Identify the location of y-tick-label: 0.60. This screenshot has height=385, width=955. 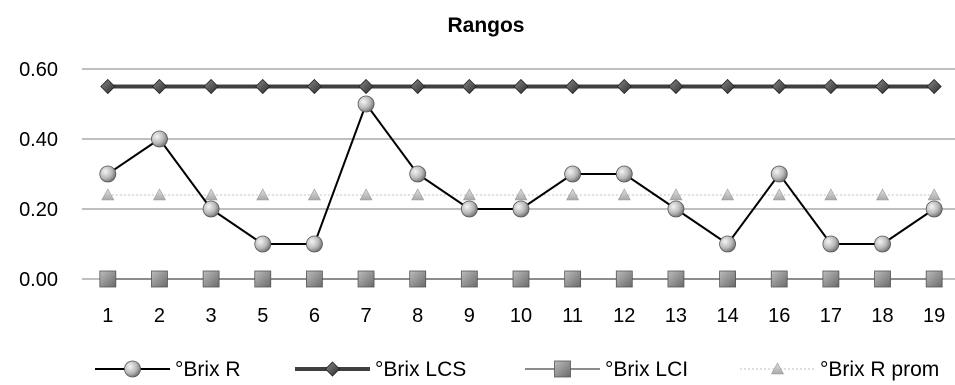
(38, 70).